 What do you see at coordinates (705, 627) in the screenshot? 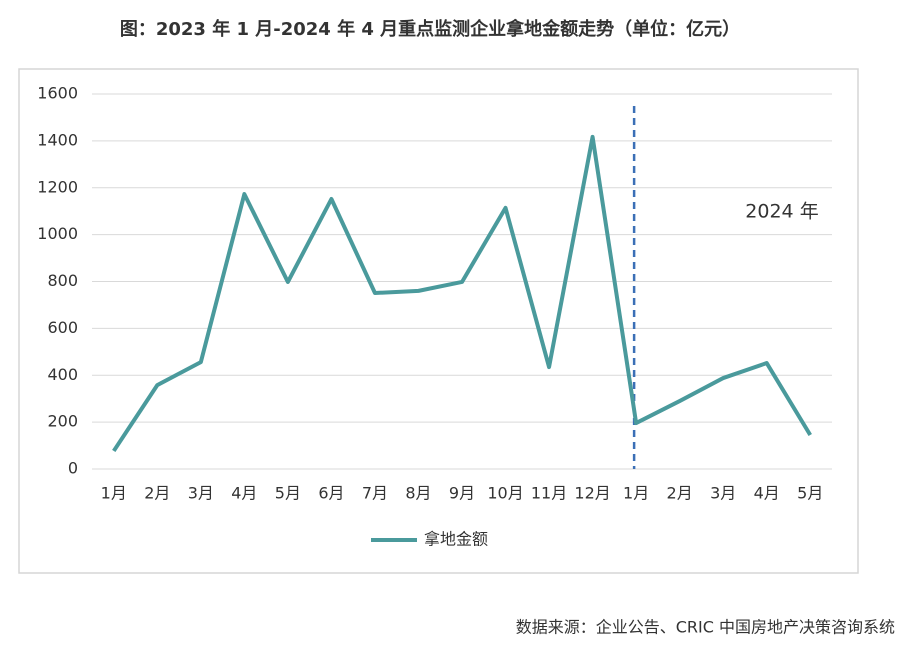
I see `source-note: 数据来源：企业公告、CRIC 中国房地产决策咨询系统` at bounding box center [705, 627].